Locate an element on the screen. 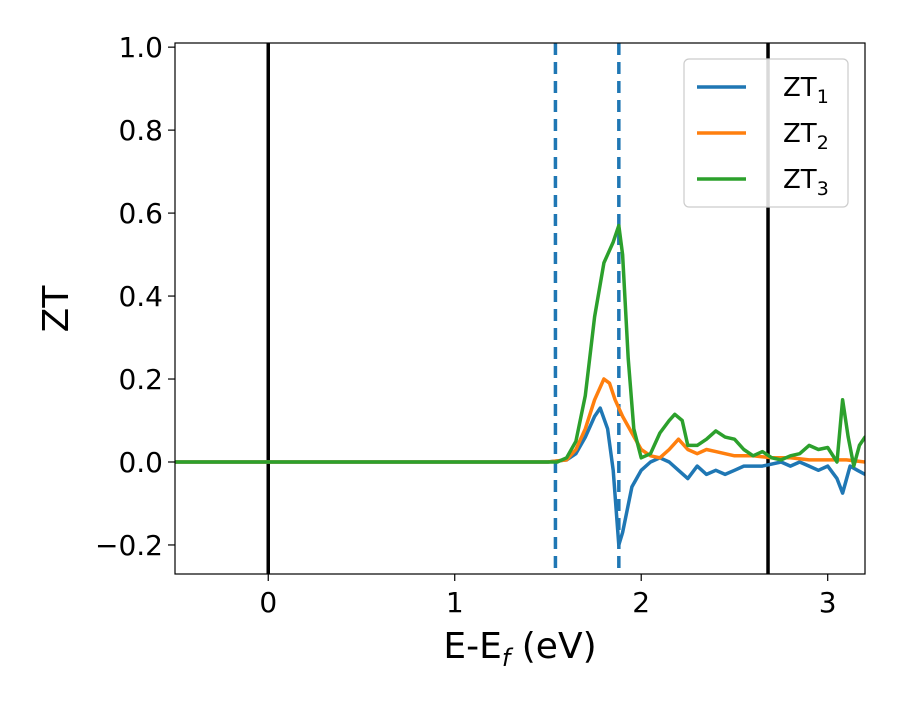  y-tick-label: 0.8 is located at coordinates (140, 130).